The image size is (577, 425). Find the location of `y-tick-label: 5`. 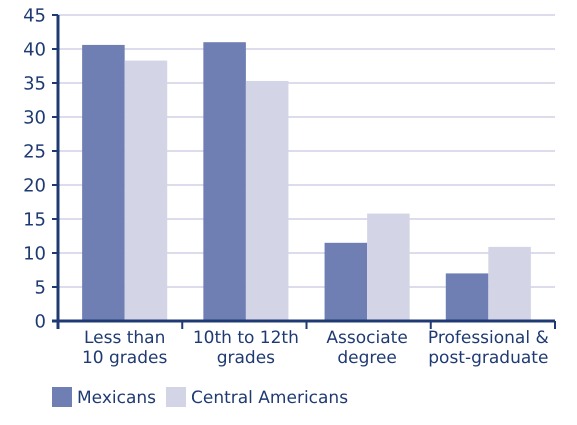

y-tick-label: 5 is located at coordinates (40, 287).